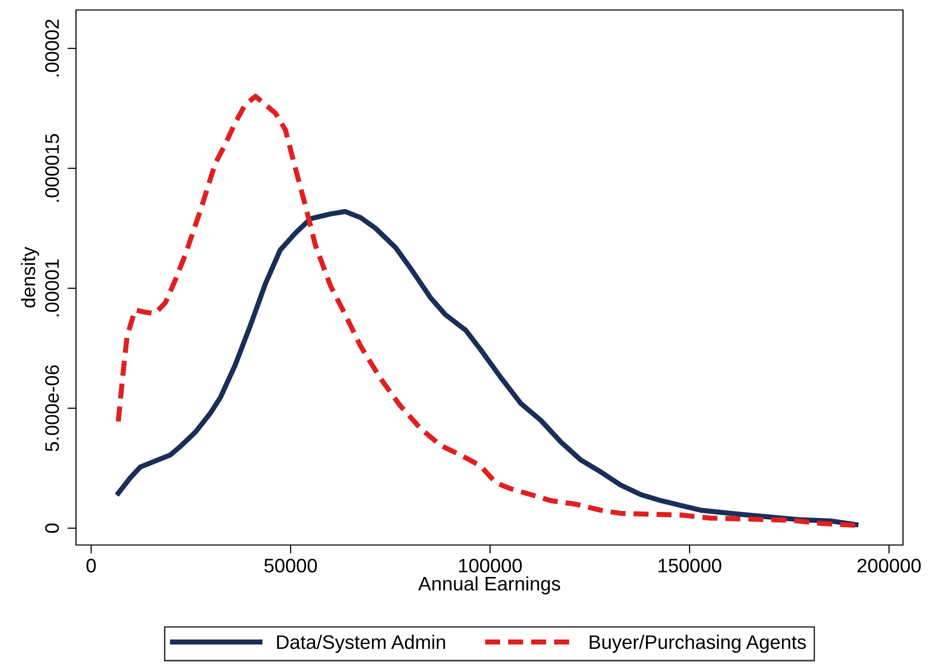  Describe the element at coordinates (52, 288) in the screenshot. I see `y-tick-label: .00001` at that location.